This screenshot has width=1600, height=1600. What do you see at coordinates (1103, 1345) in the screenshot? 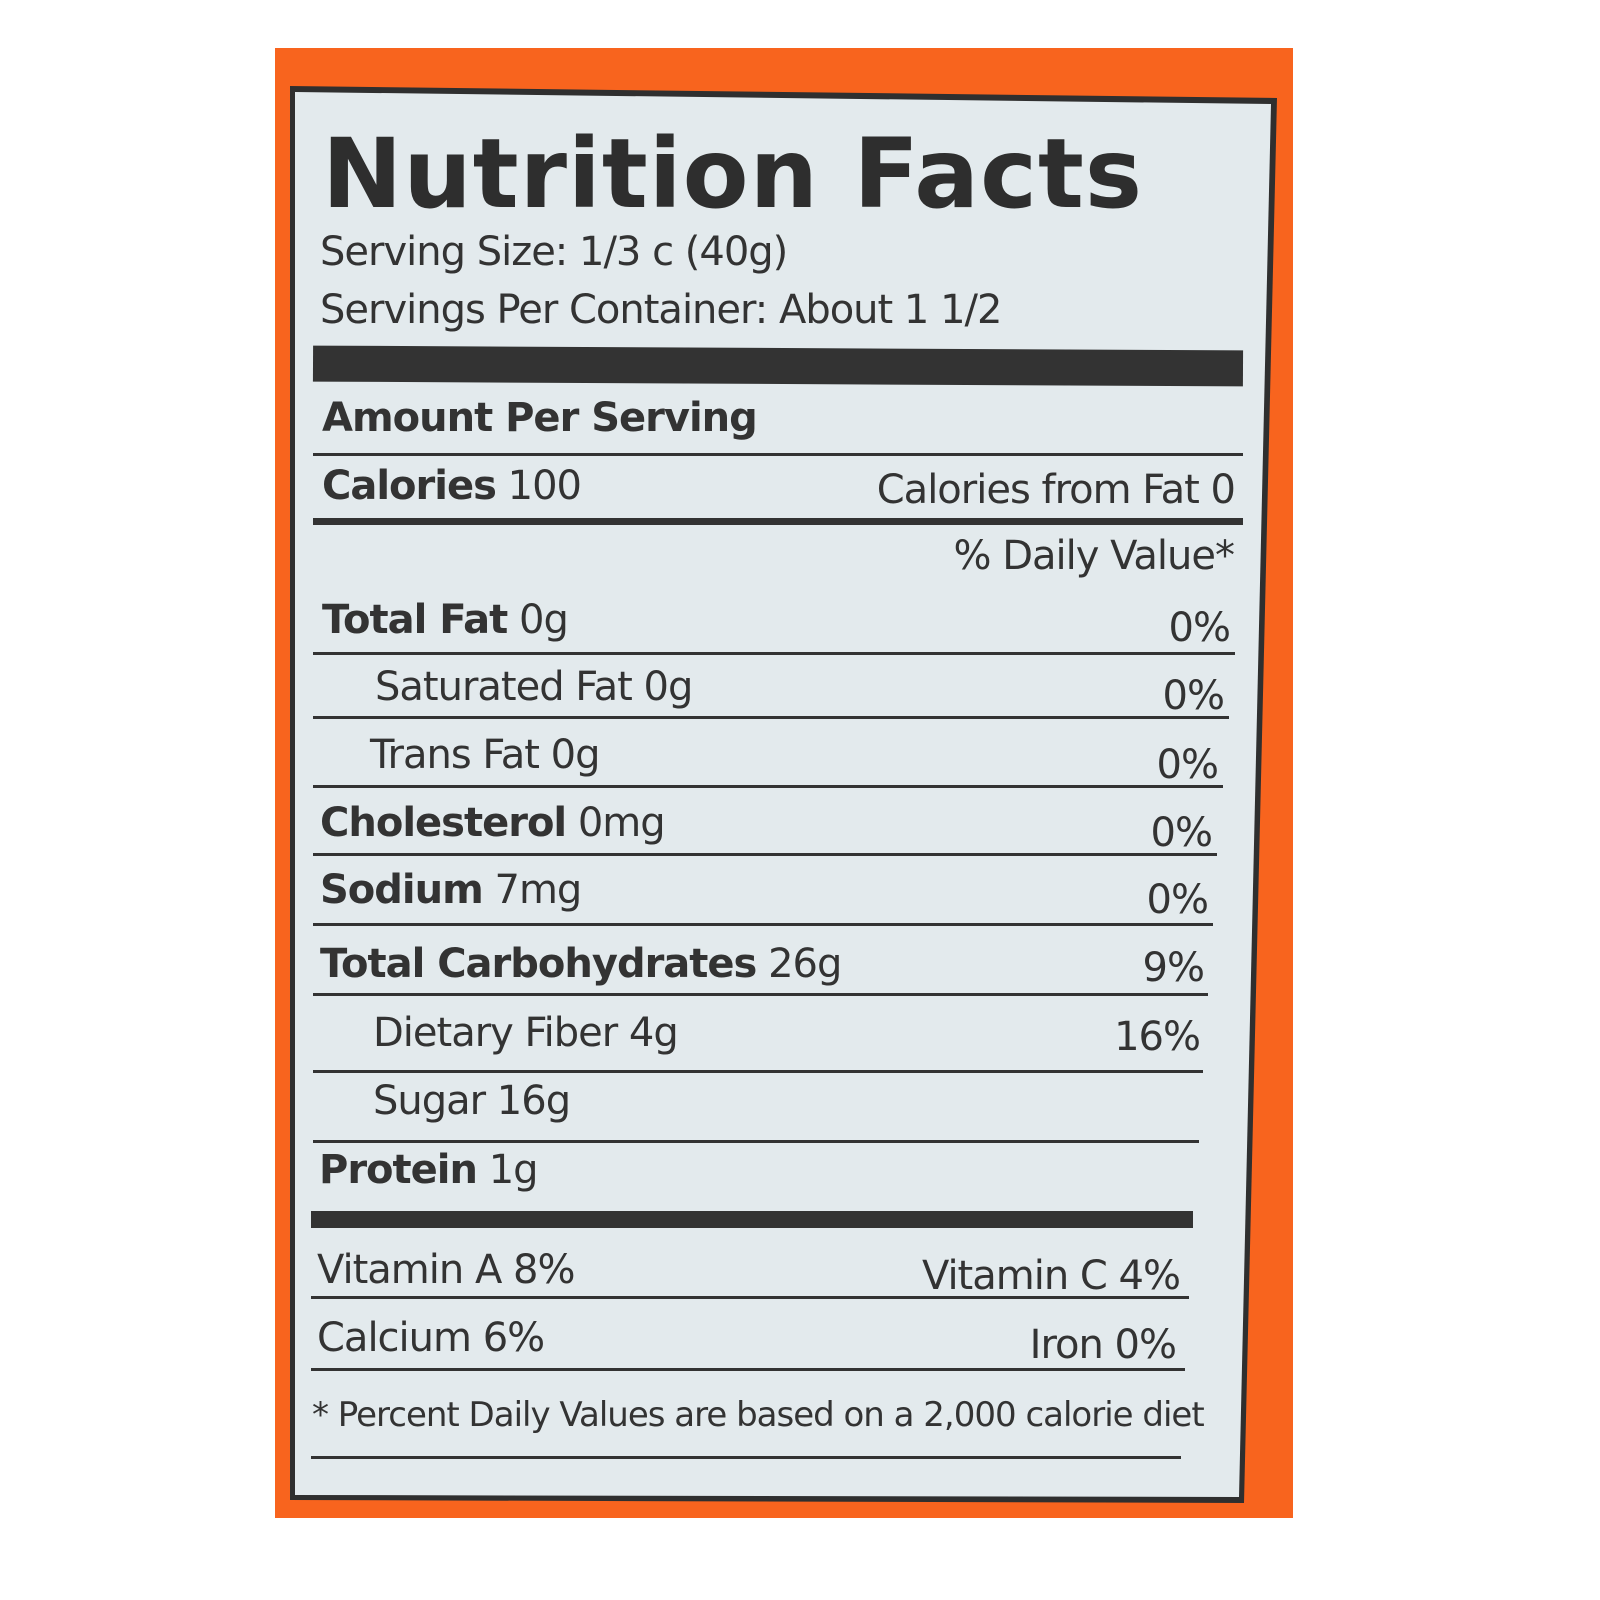
I see `iron: Iron 0%` at bounding box center [1103, 1345].